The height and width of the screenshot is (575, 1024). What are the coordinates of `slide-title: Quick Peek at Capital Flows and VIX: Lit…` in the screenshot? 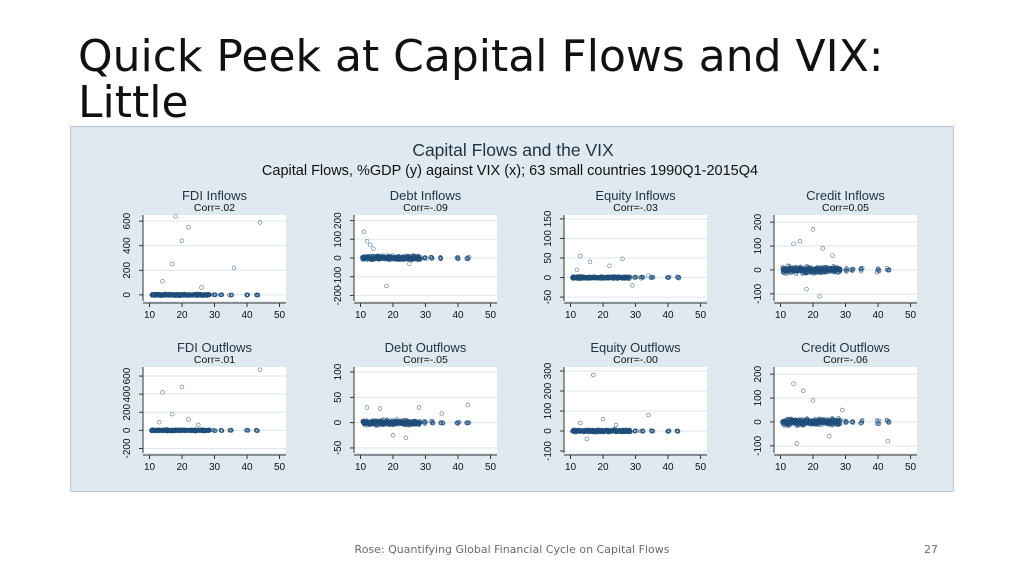 It's located at (481, 79).